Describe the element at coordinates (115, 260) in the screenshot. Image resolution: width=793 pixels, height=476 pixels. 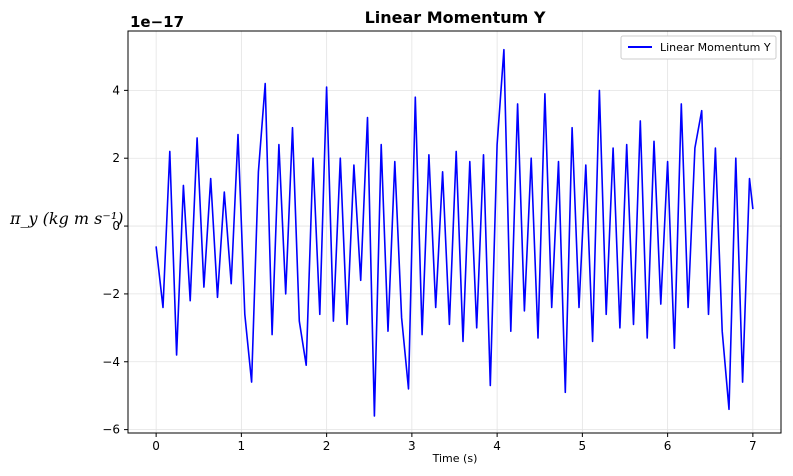
I see `y-axis-ticks: −6 −4 −2 0 2 4` at that location.